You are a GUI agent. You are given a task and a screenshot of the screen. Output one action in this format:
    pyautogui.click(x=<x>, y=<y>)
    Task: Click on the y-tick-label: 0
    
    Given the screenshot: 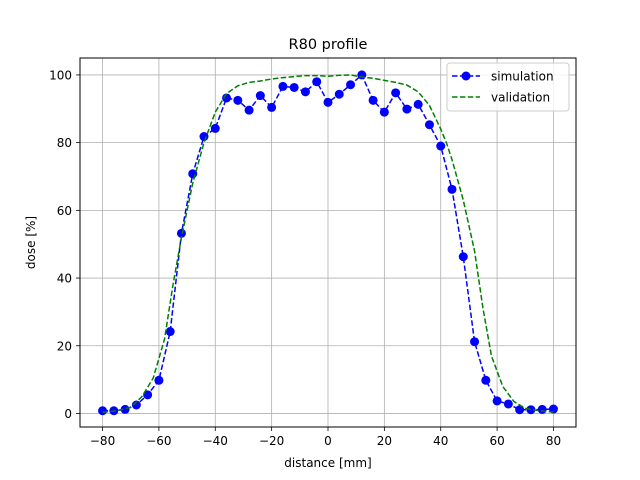 What is the action you would take?
    pyautogui.click(x=68, y=414)
    